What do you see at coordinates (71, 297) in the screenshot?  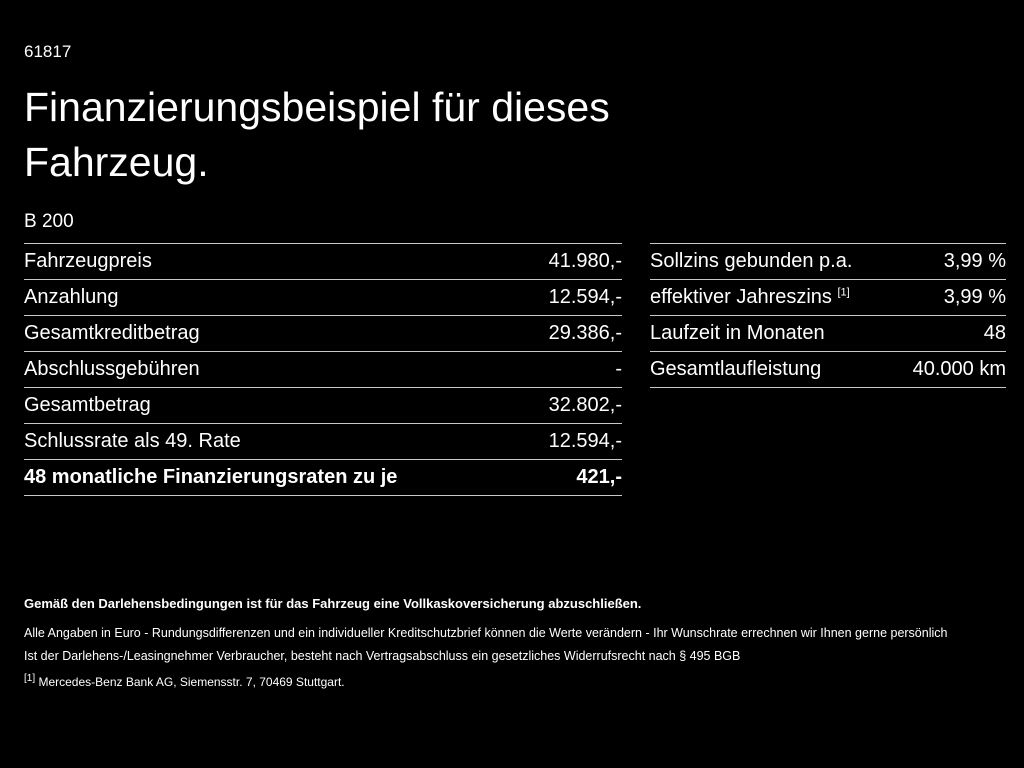 I see `row-label: Anzahlung` at bounding box center [71, 297].